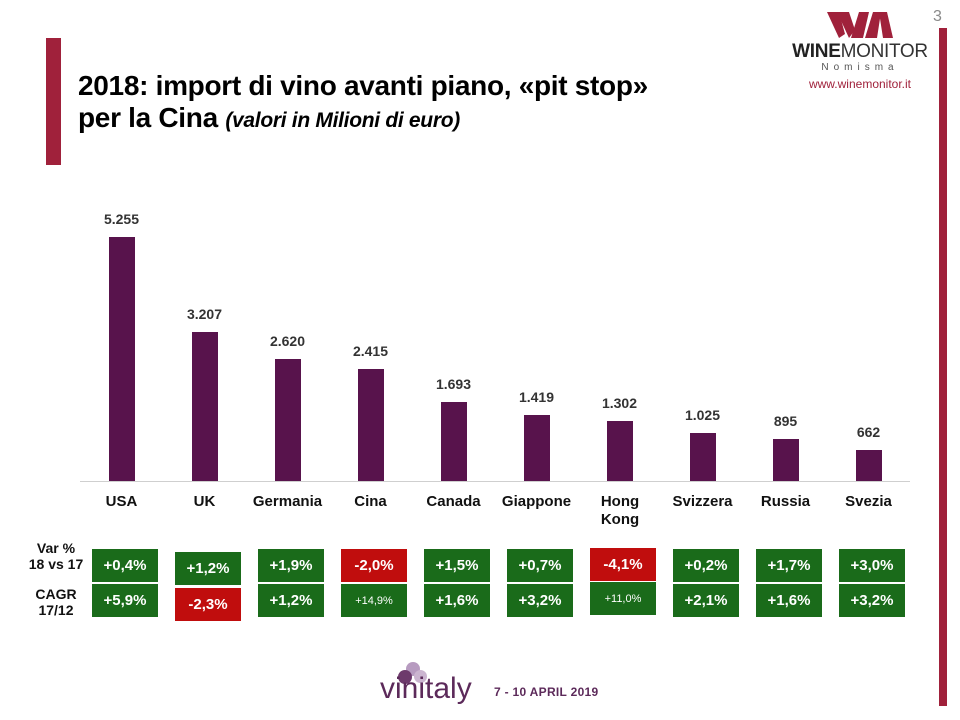  I want to click on title-subtitle: (valori in Milioni di euro), so click(342, 120).